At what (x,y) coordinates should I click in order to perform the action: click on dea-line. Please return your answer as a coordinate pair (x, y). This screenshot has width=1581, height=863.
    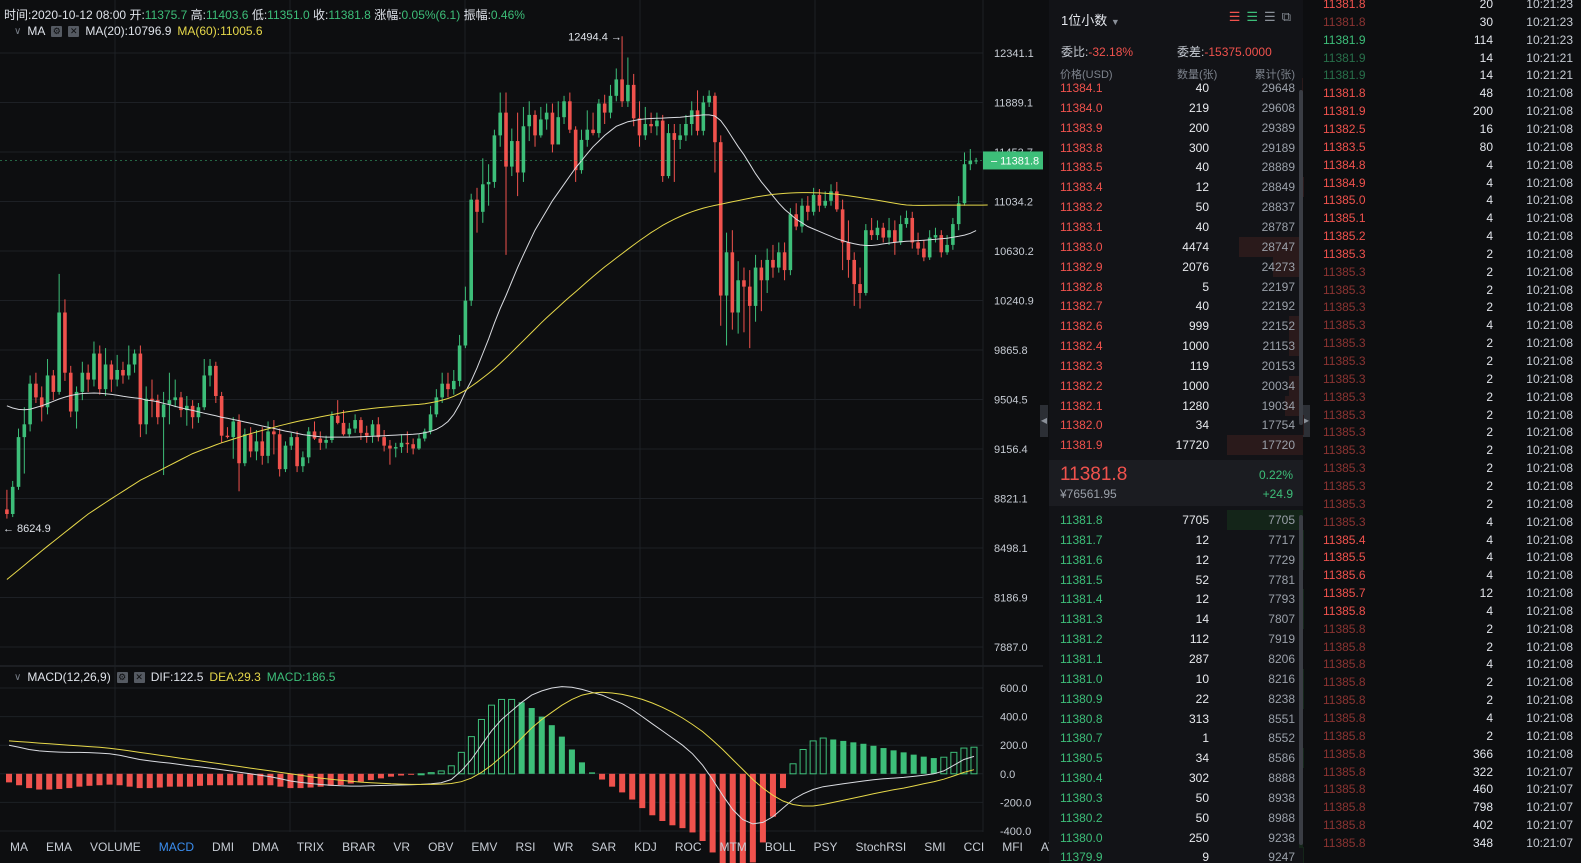
    Looking at the image, I should click on (491, 749).